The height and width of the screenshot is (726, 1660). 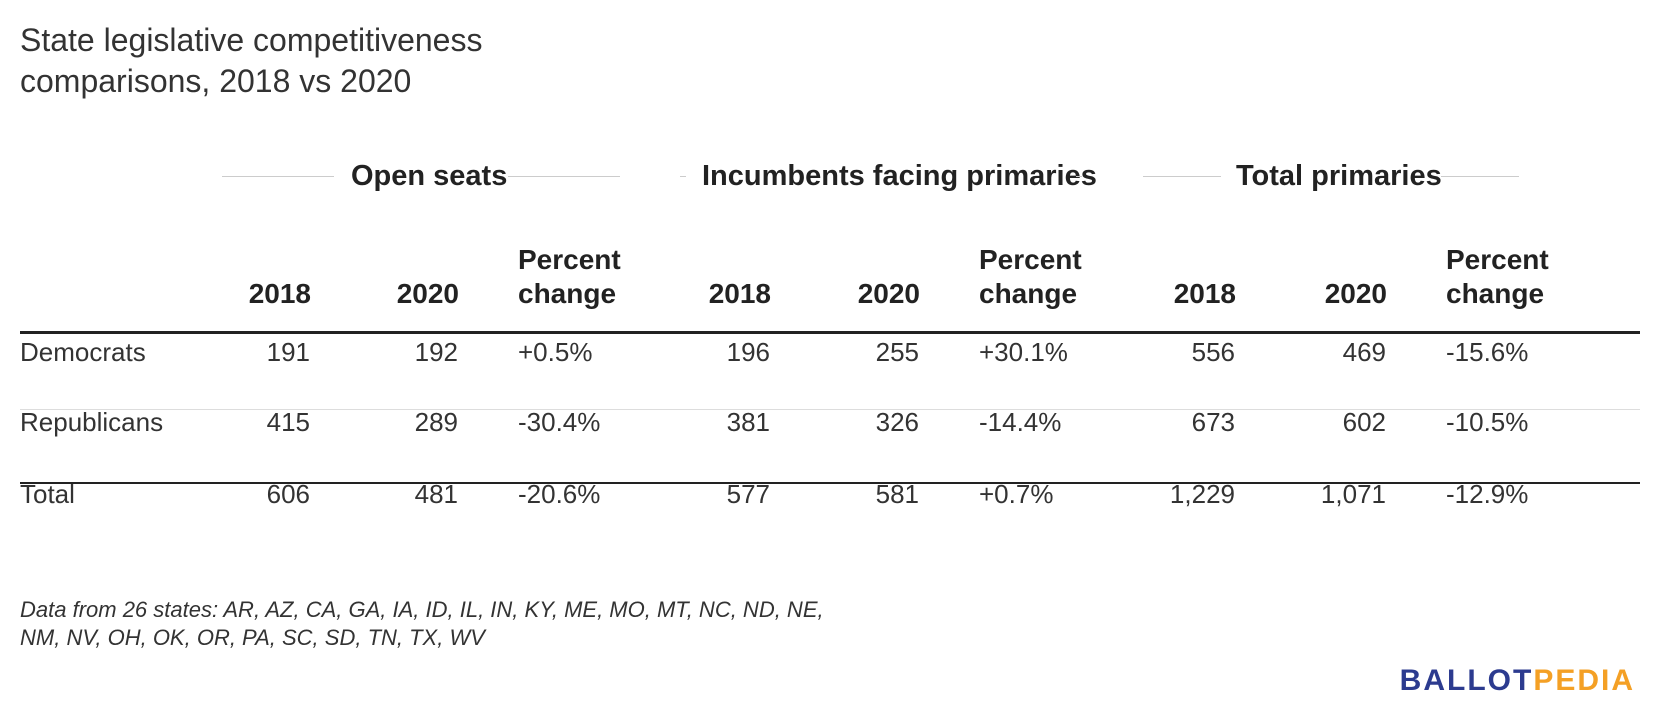 What do you see at coordinates (279, 293) in the screenshot?
I see `col-header-open-2018: 2018` at bounding box center [279, 293].